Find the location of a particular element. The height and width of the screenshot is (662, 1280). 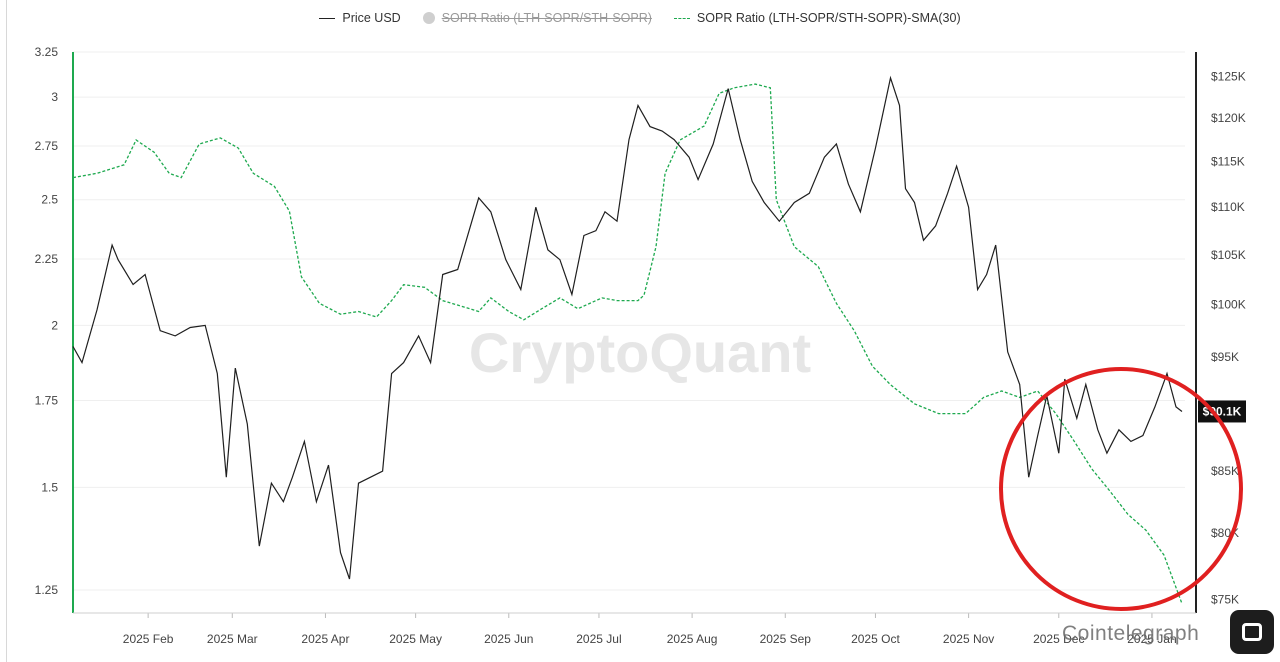

legend-item-price: Price USD is located at coordinates (360, 18).